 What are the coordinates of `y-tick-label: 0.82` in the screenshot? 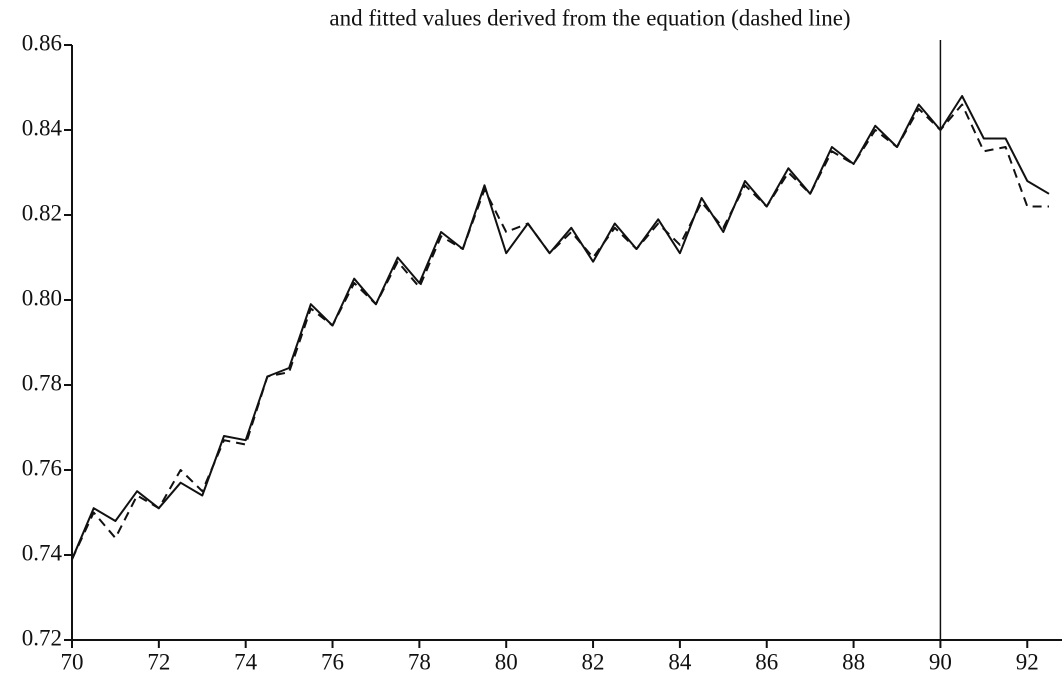 It's located at (42, 212).